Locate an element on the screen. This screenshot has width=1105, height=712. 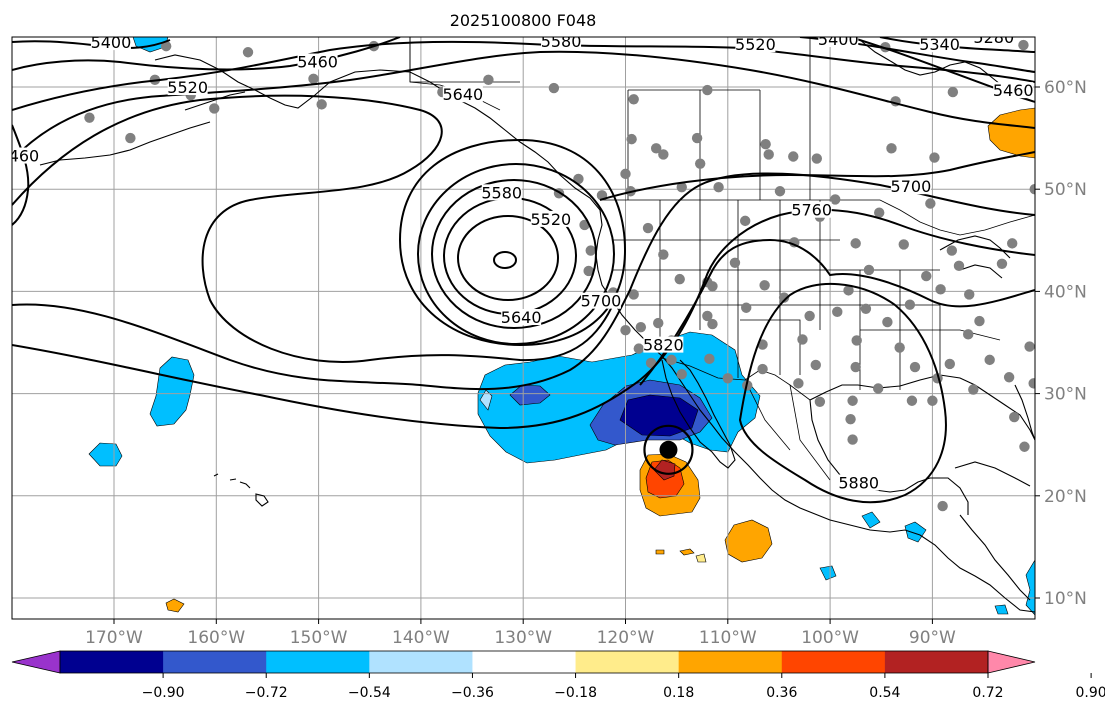
lon-label: 110°W is located at coordinates (728, 638).